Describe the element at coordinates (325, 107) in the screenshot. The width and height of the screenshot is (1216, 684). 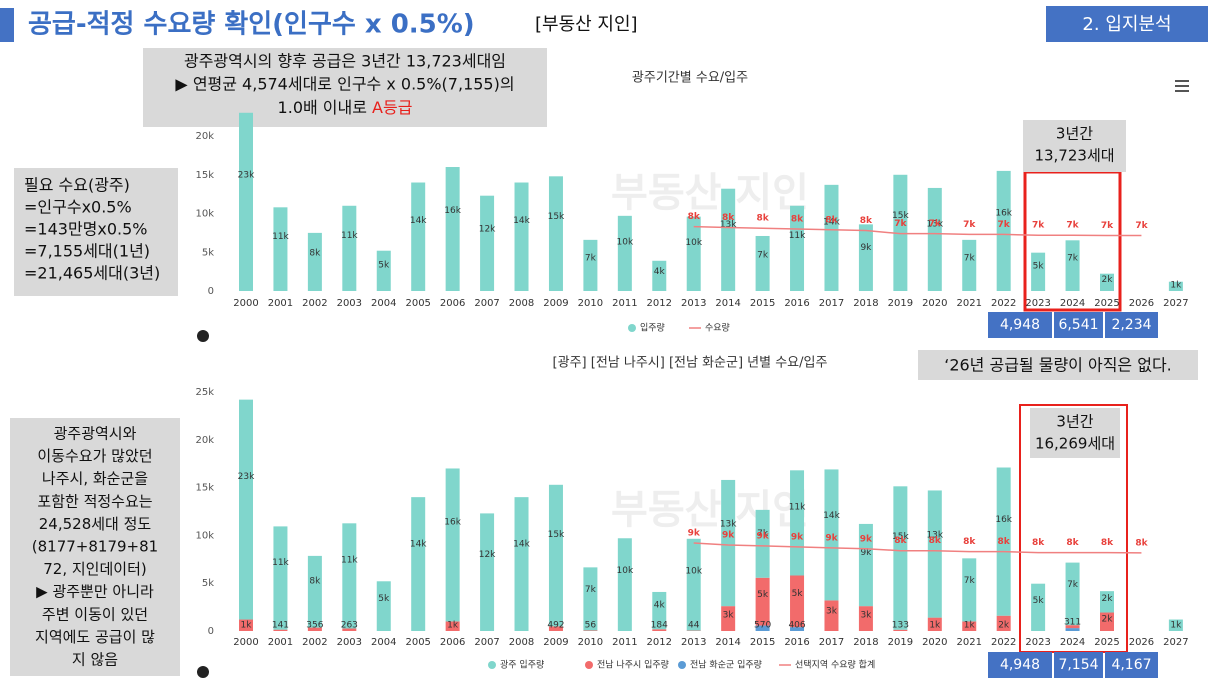
I see `summary-text: 1.0배 이내로` at that location.